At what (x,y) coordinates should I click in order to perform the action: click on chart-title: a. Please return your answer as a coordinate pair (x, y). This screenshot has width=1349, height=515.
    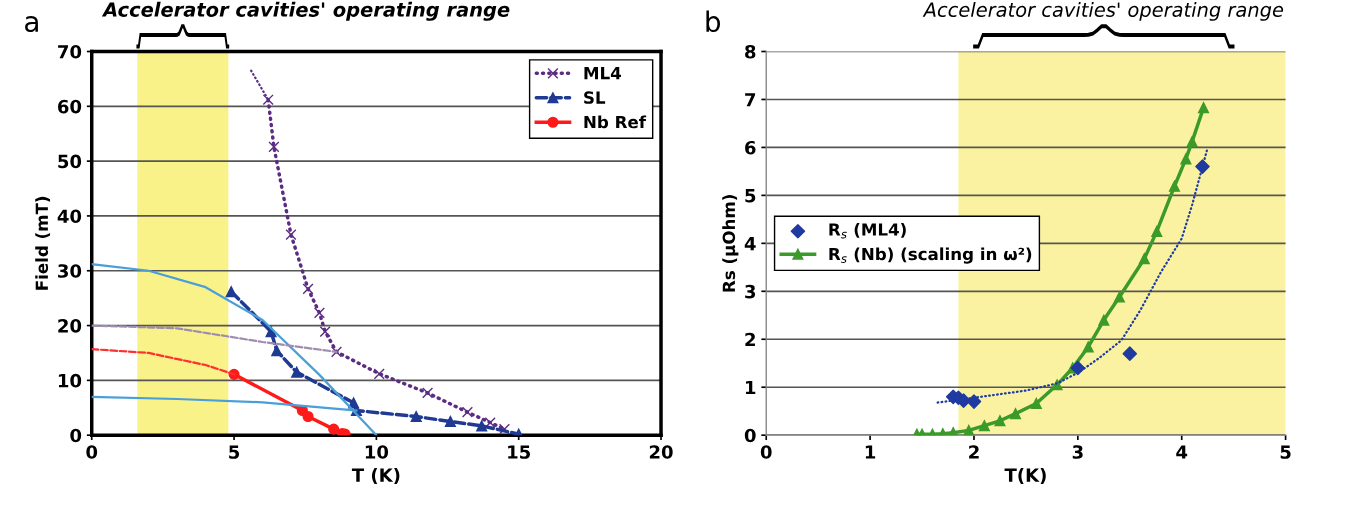
    Looking at the image, I should click on (31, 24).